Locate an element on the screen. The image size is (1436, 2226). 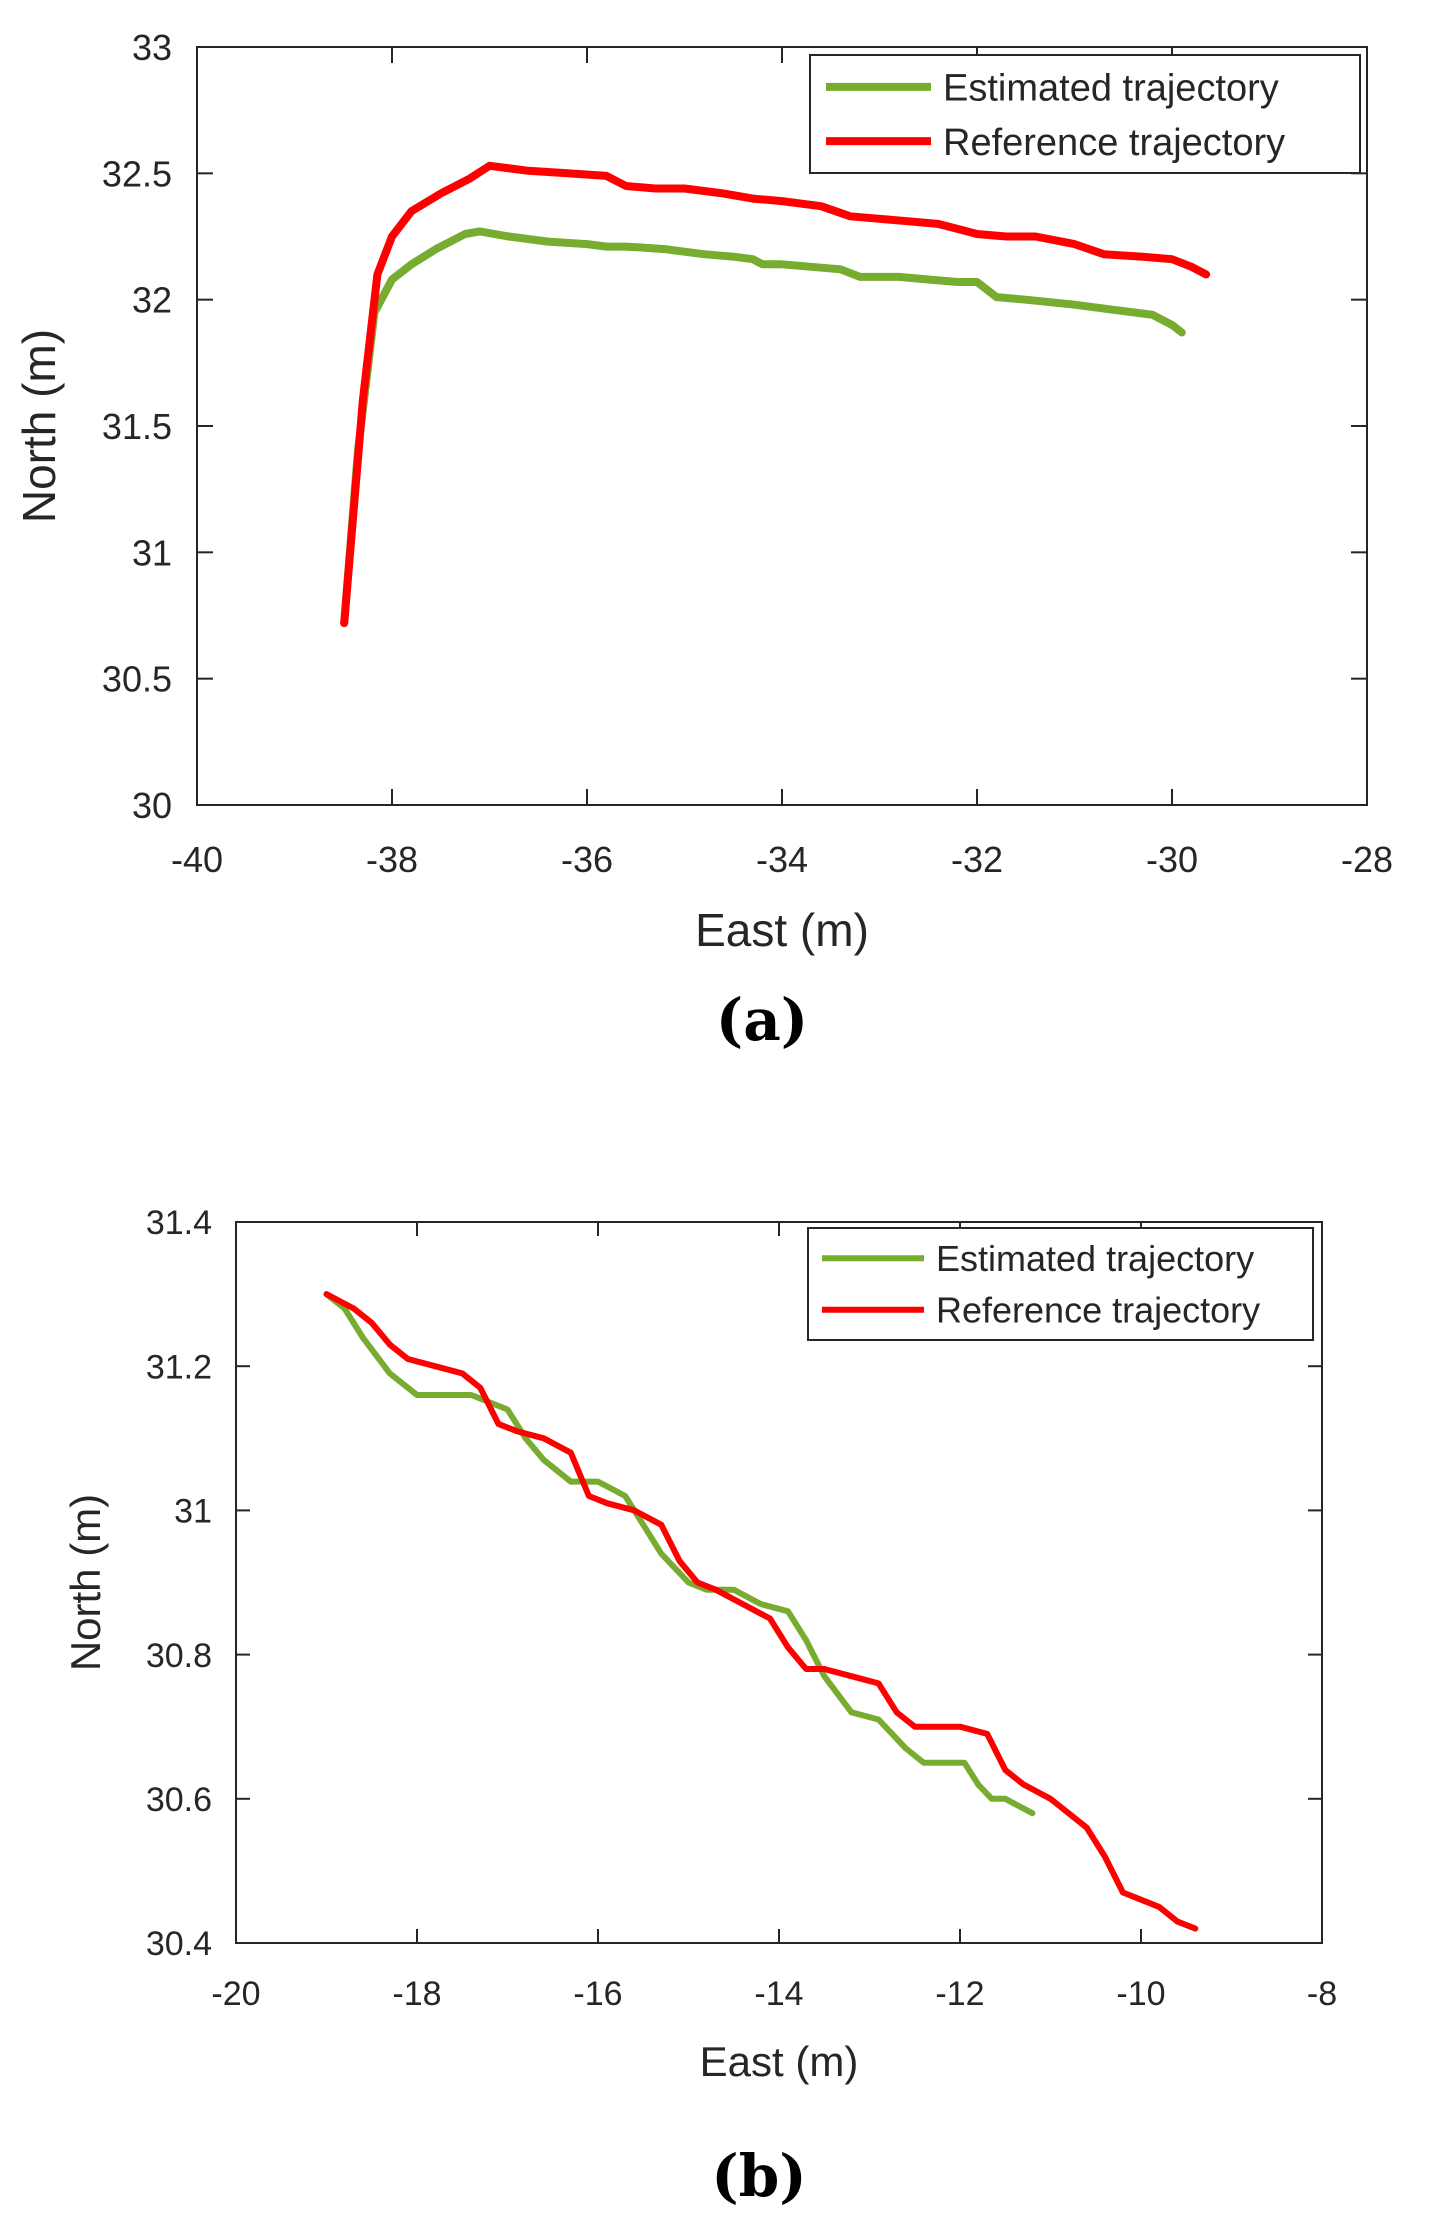
x-tick-label: -12 is located at coordinates (959, 1994).